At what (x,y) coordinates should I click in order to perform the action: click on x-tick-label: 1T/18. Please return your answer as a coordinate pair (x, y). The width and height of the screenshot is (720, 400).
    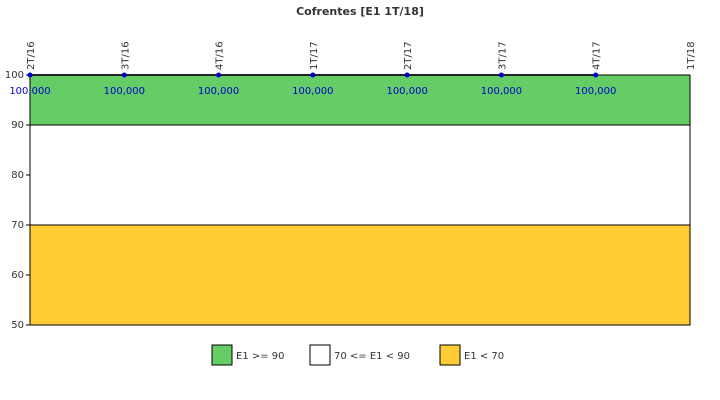
    Looking at the image, I should click on (691, 55).